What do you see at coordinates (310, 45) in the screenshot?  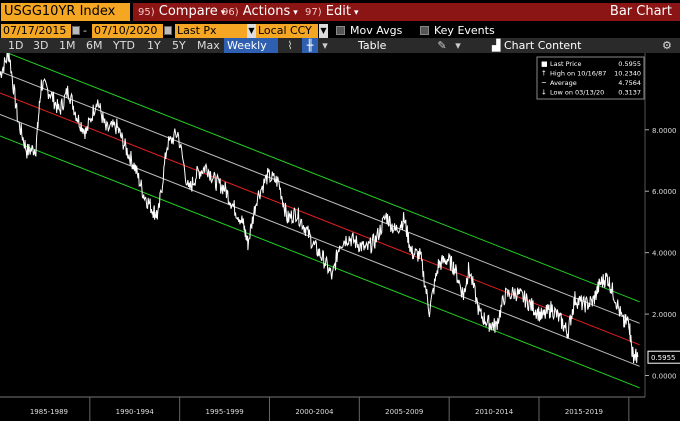 I see `bar-chart-icon: ╫` at bounding box center [310, 45].